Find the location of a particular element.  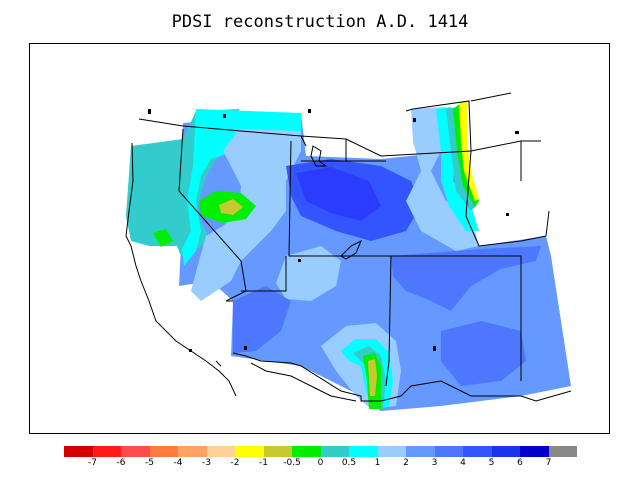

region-blue-east is located at coordinates (466, 278).